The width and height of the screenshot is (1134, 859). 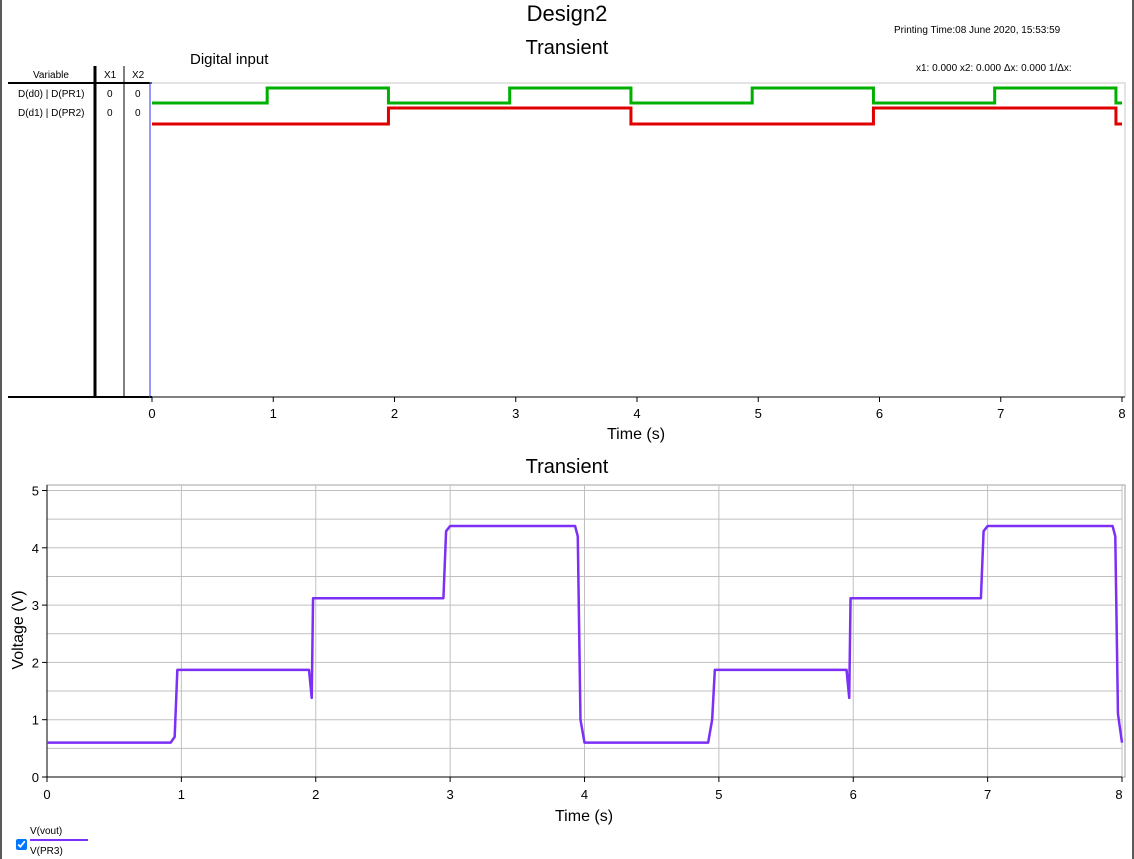 I want to click on table-header-x2: X2, so click(x=138, y=75).